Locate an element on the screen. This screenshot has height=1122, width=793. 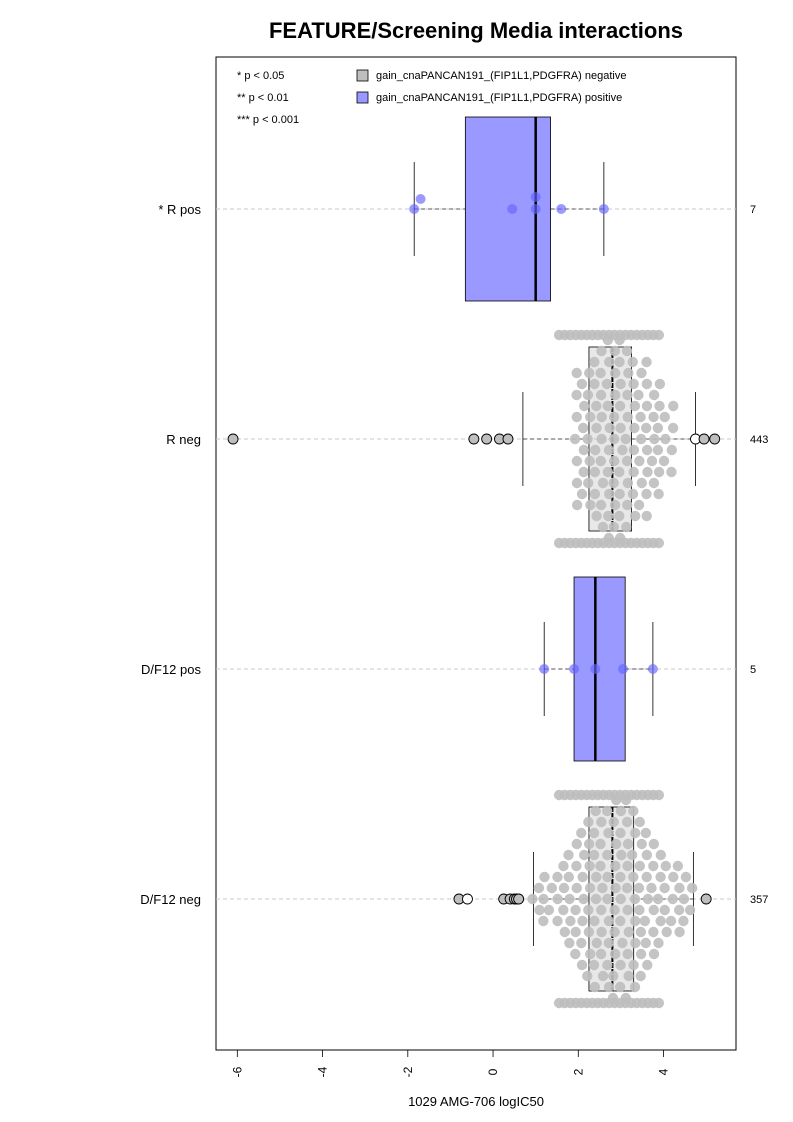
x-tick-label-2: -2 is located at coordinates (408, 1071).